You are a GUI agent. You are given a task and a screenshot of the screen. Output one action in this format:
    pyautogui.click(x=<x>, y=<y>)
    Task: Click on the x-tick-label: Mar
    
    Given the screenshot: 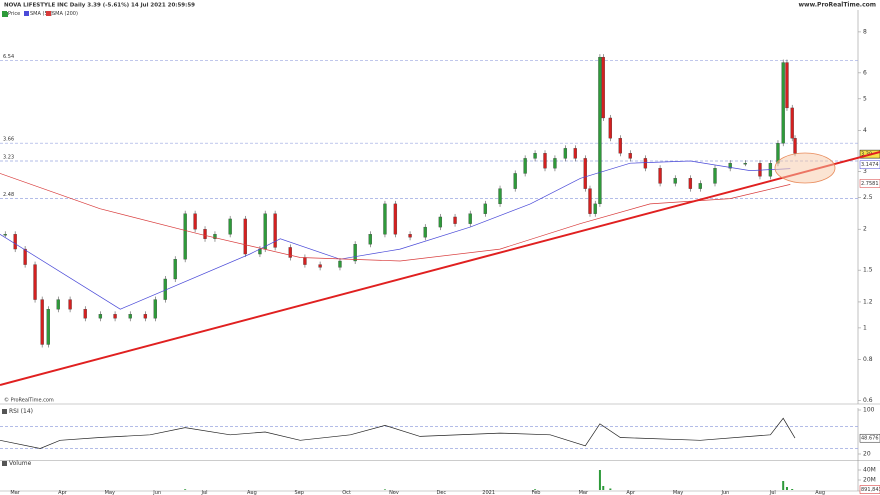 What is the action you would take?
    pyautogui.click(x=15, y=492)
    